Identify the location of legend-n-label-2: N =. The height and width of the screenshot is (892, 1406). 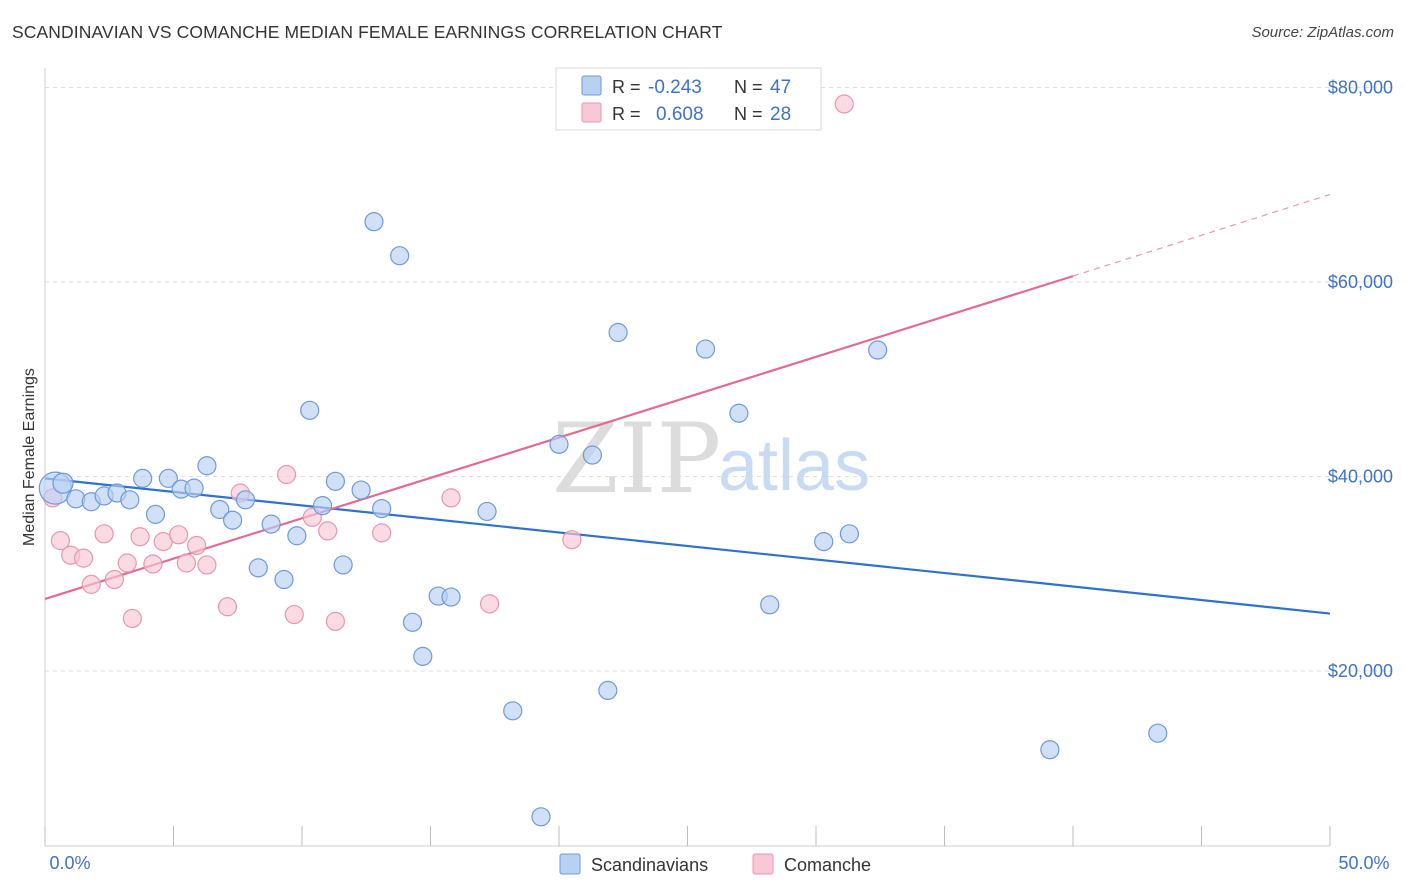
(748, 114).